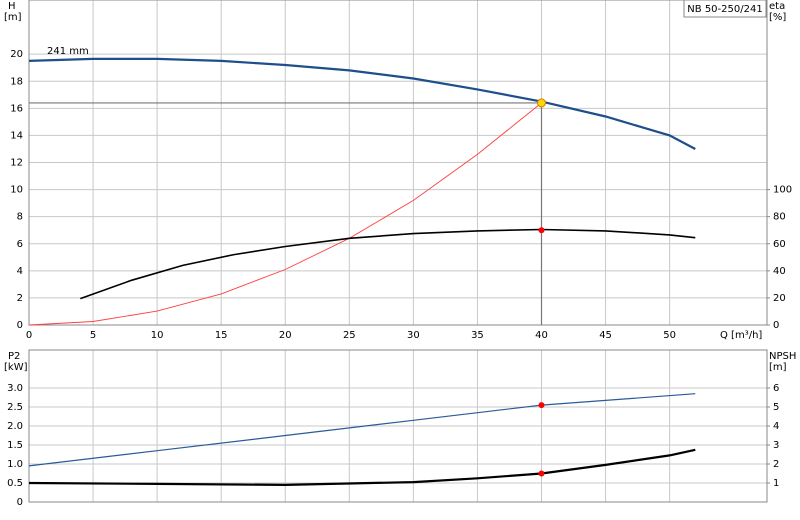  Describe the element at coordinates (15, 464) in the screenshot. I see `y-tick-label: 1.0` at that location.